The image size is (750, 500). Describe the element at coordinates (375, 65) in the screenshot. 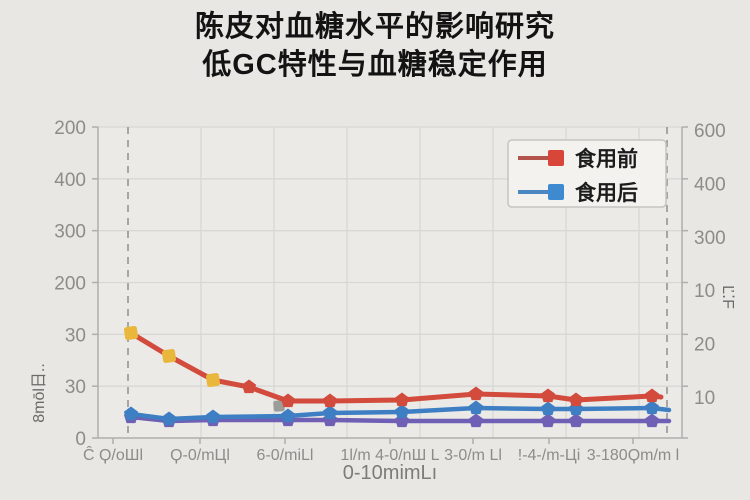

I see `chart-title-line2: 低GC特性与血糖稳定作用` at that location.